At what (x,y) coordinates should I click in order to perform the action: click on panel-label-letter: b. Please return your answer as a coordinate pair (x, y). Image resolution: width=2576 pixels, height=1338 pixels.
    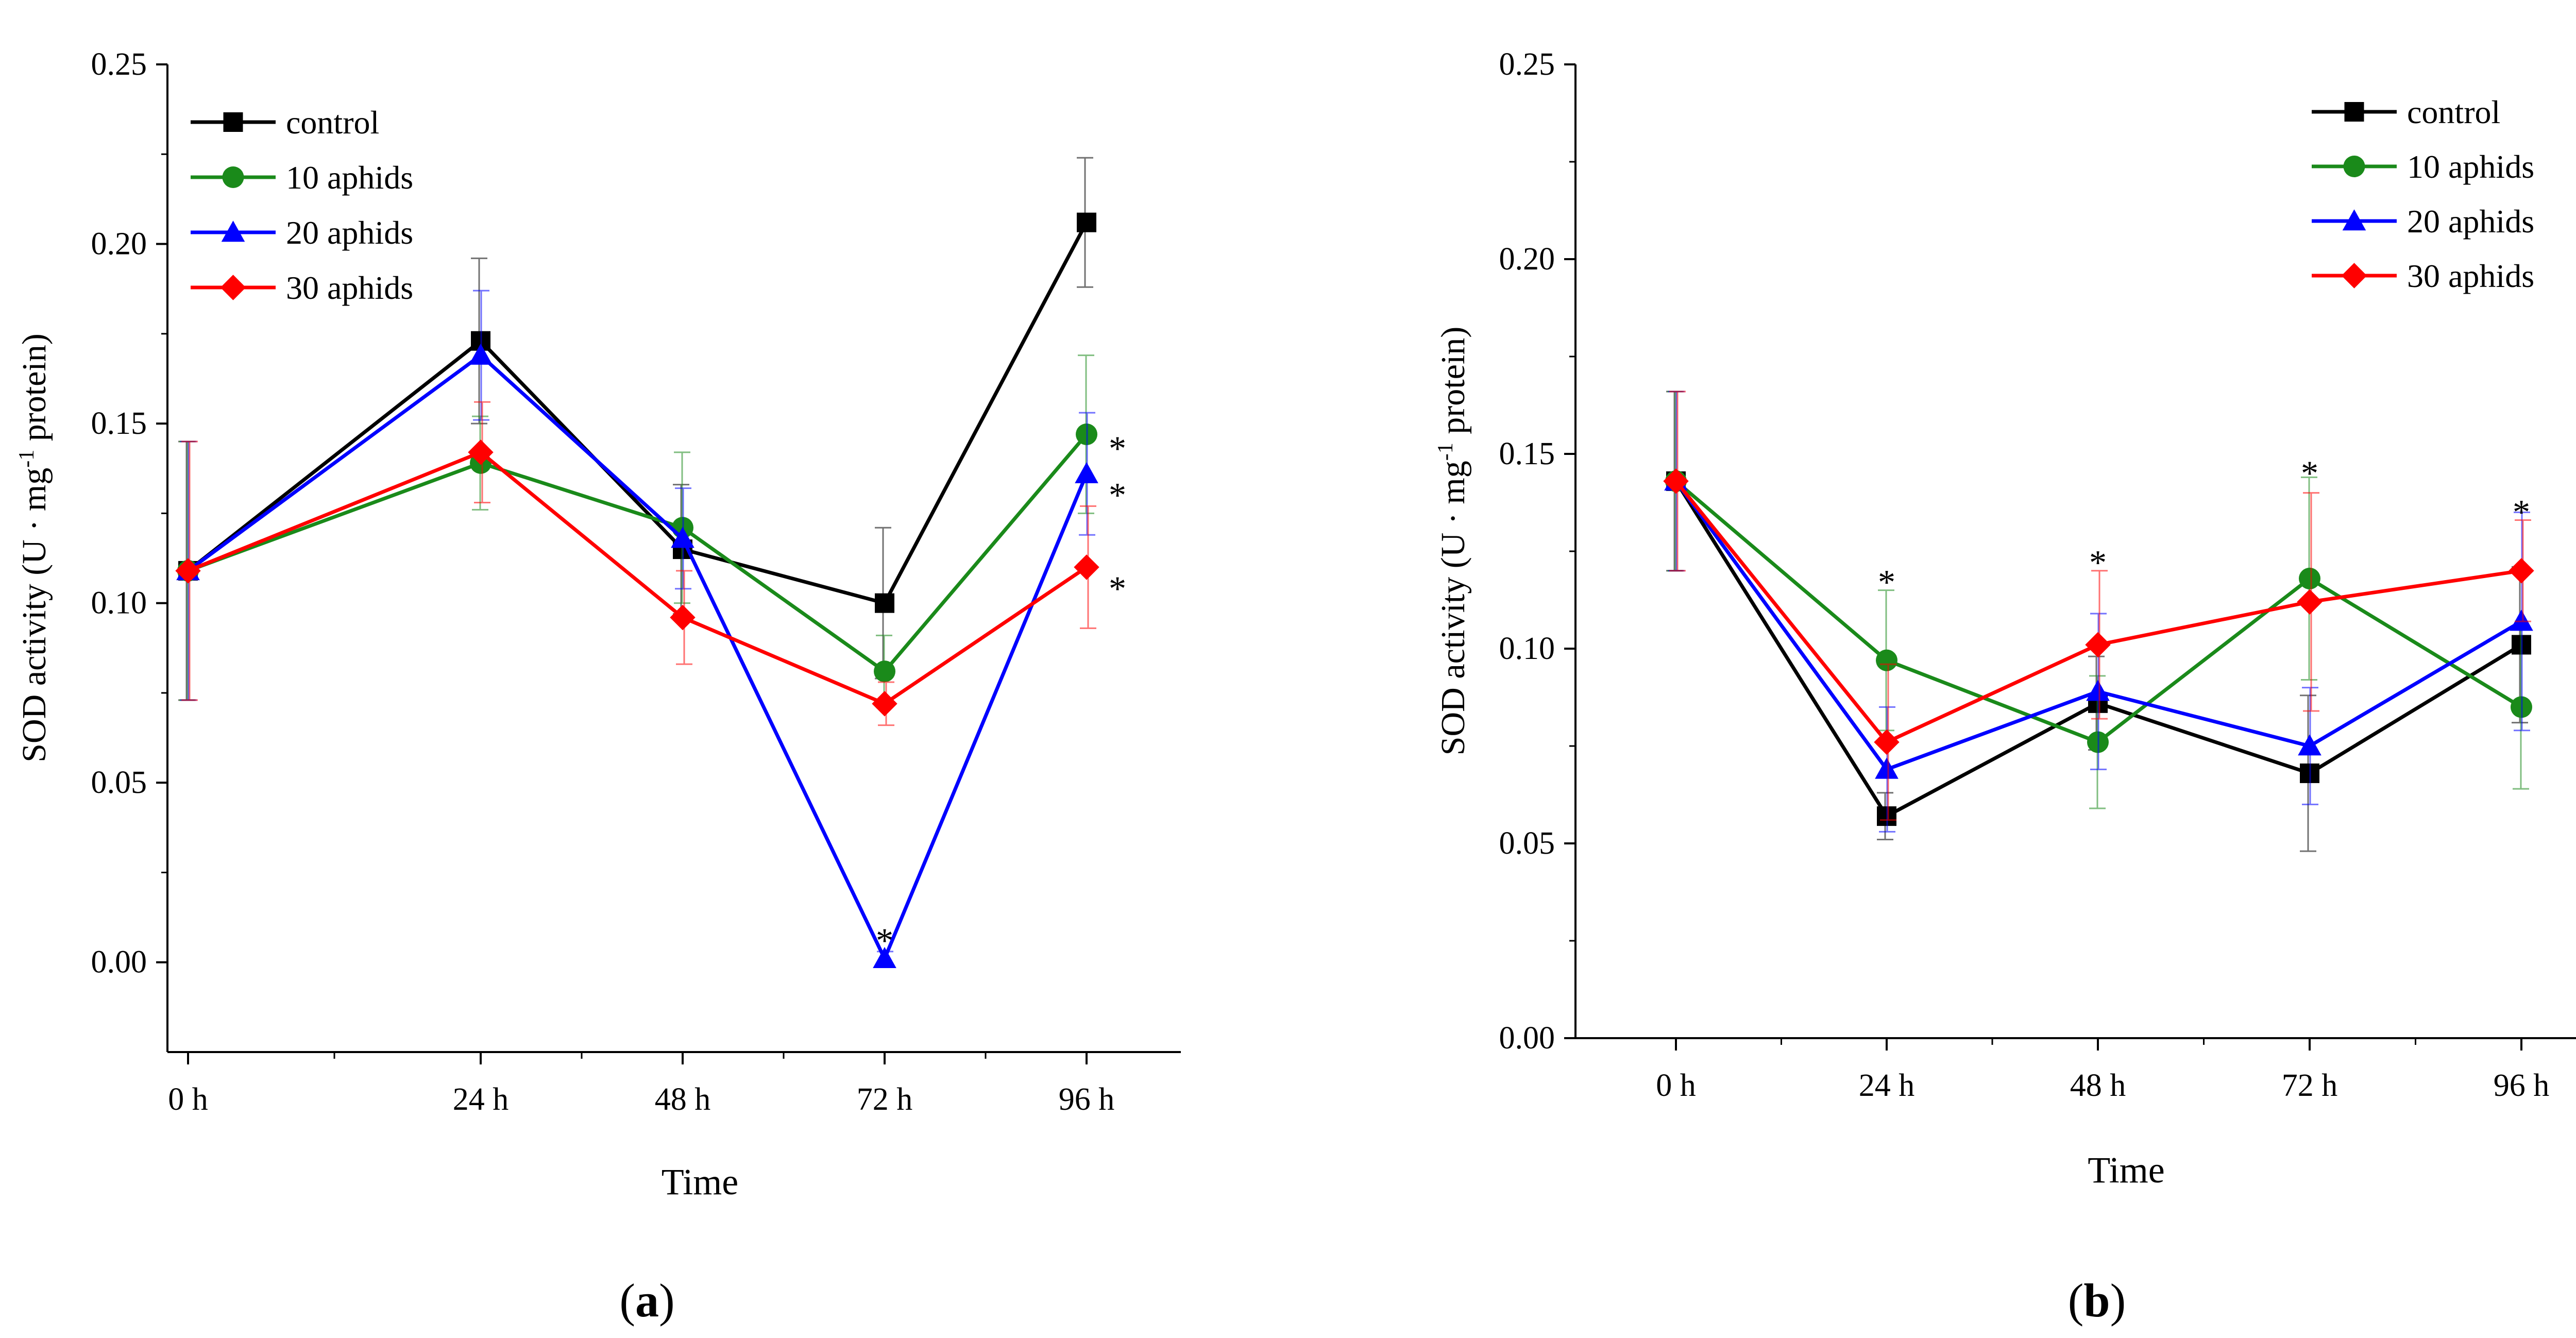
    Looking at the image, I should click on (2096, 1300).